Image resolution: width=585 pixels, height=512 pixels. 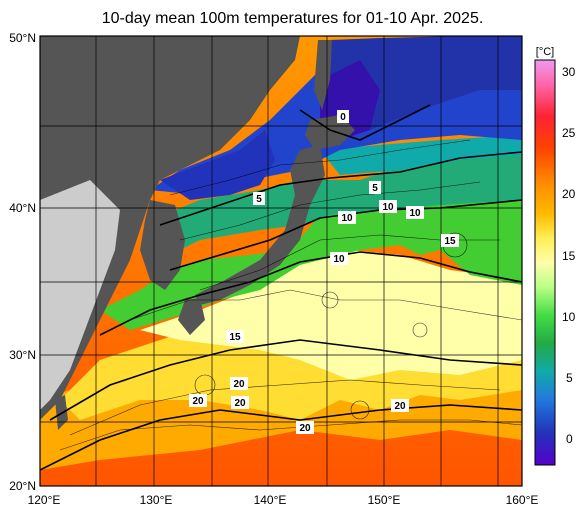 I want to click on contour-label: 0, so click(x=343, y=116).